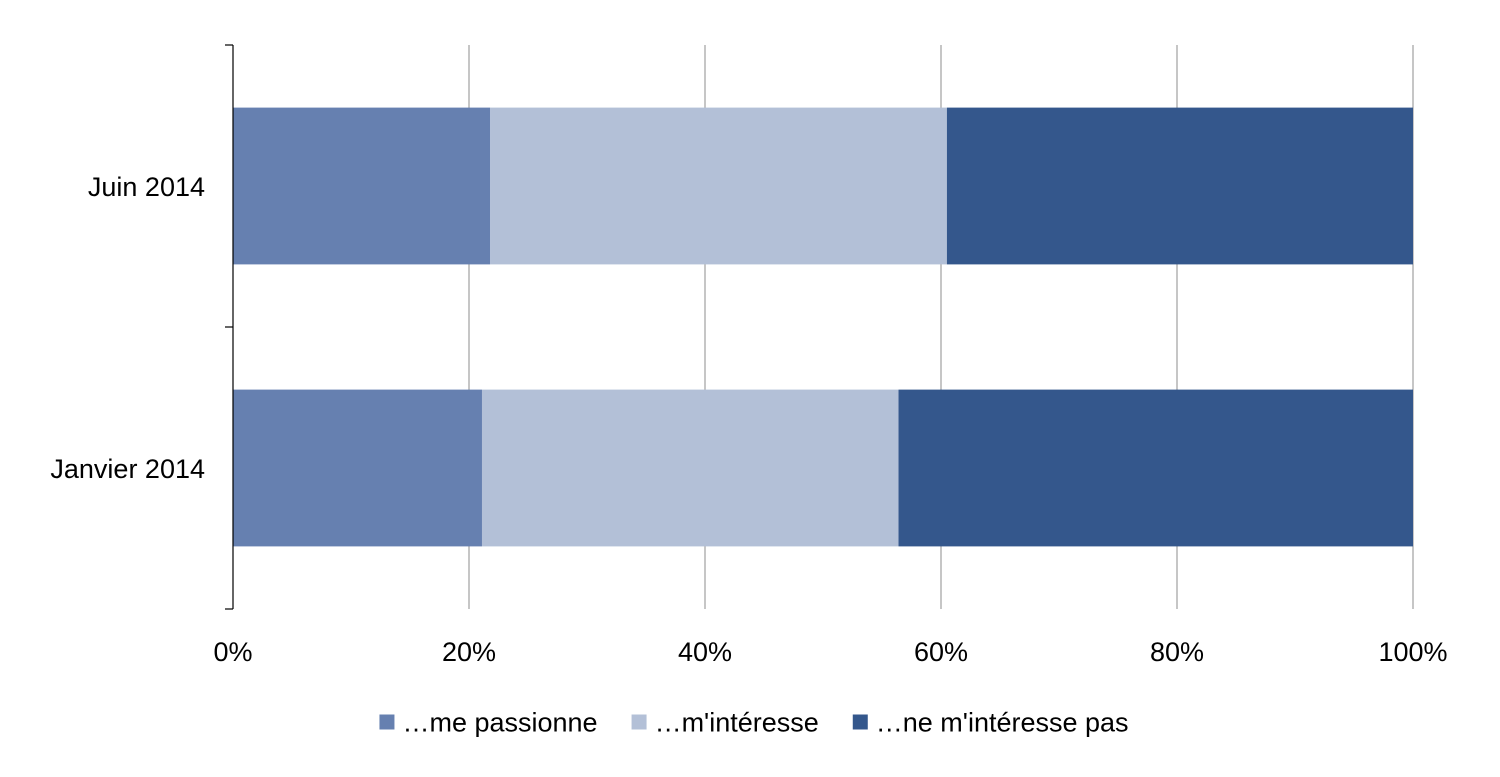  Describe the element at coordinates (1177, 652) in the screenshot. I see `x-tick-label: 80%` at that location.